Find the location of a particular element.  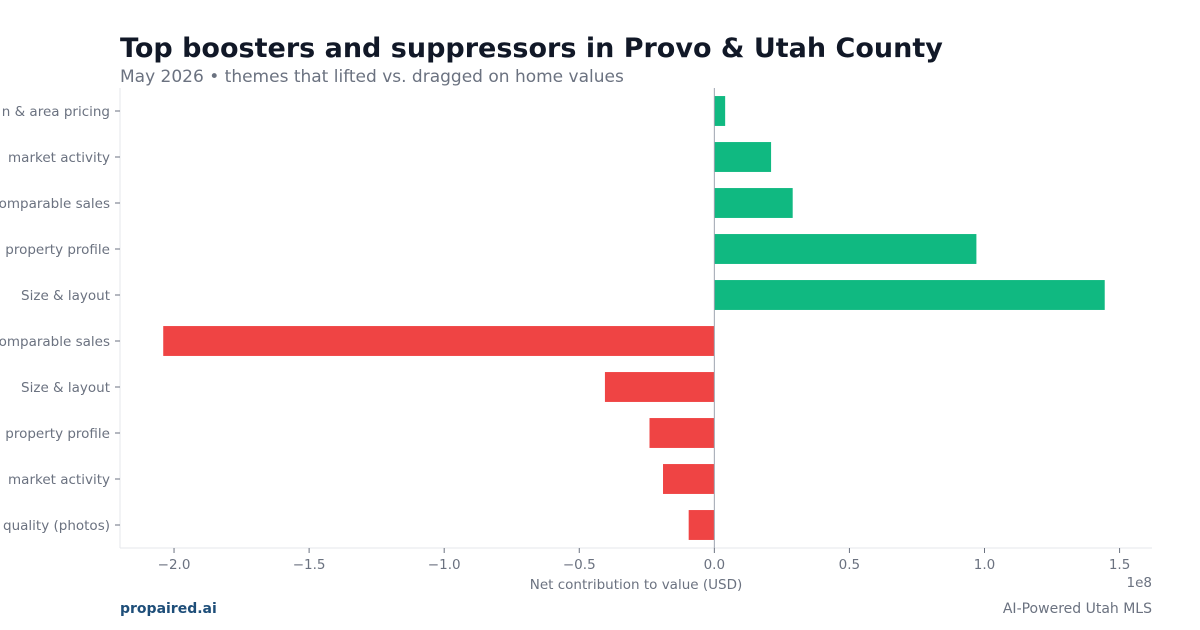

x-tick-label: 0.0 is located at coordinates (714, 565).